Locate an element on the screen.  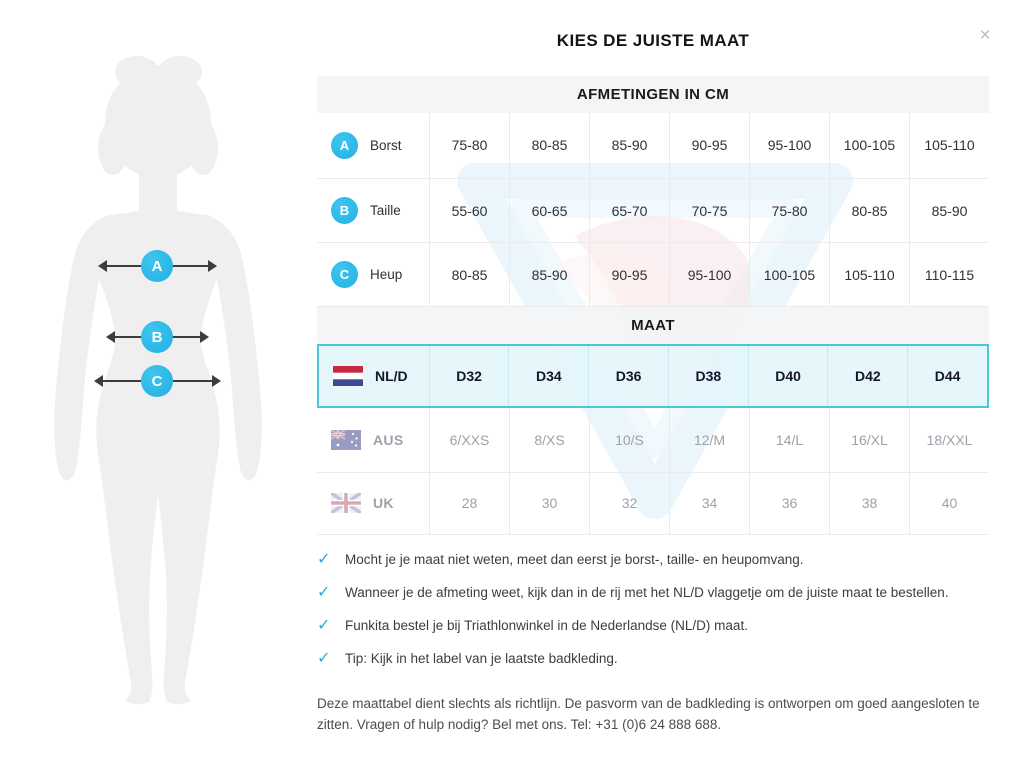
cell: 65-70 is located at coordinates (629, 210).